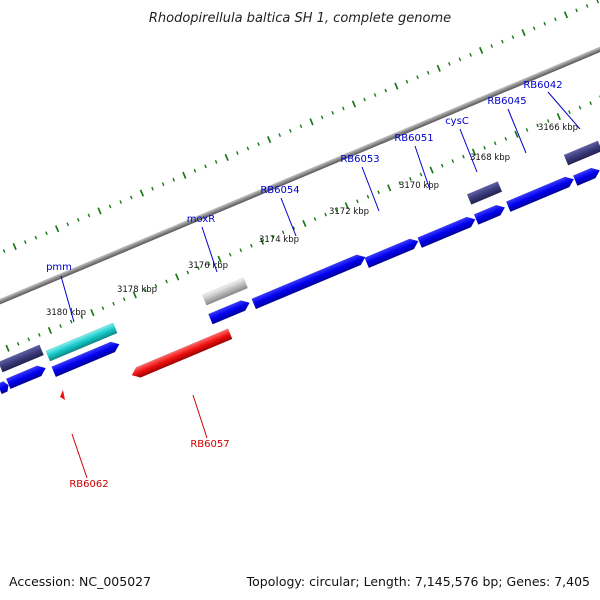 The height and width of the screenshot is (600, 600). What do you see at coordinates (209, 444) in the screenshot?
I see `gene-label: RB6057` at bounding box center [209, 444].